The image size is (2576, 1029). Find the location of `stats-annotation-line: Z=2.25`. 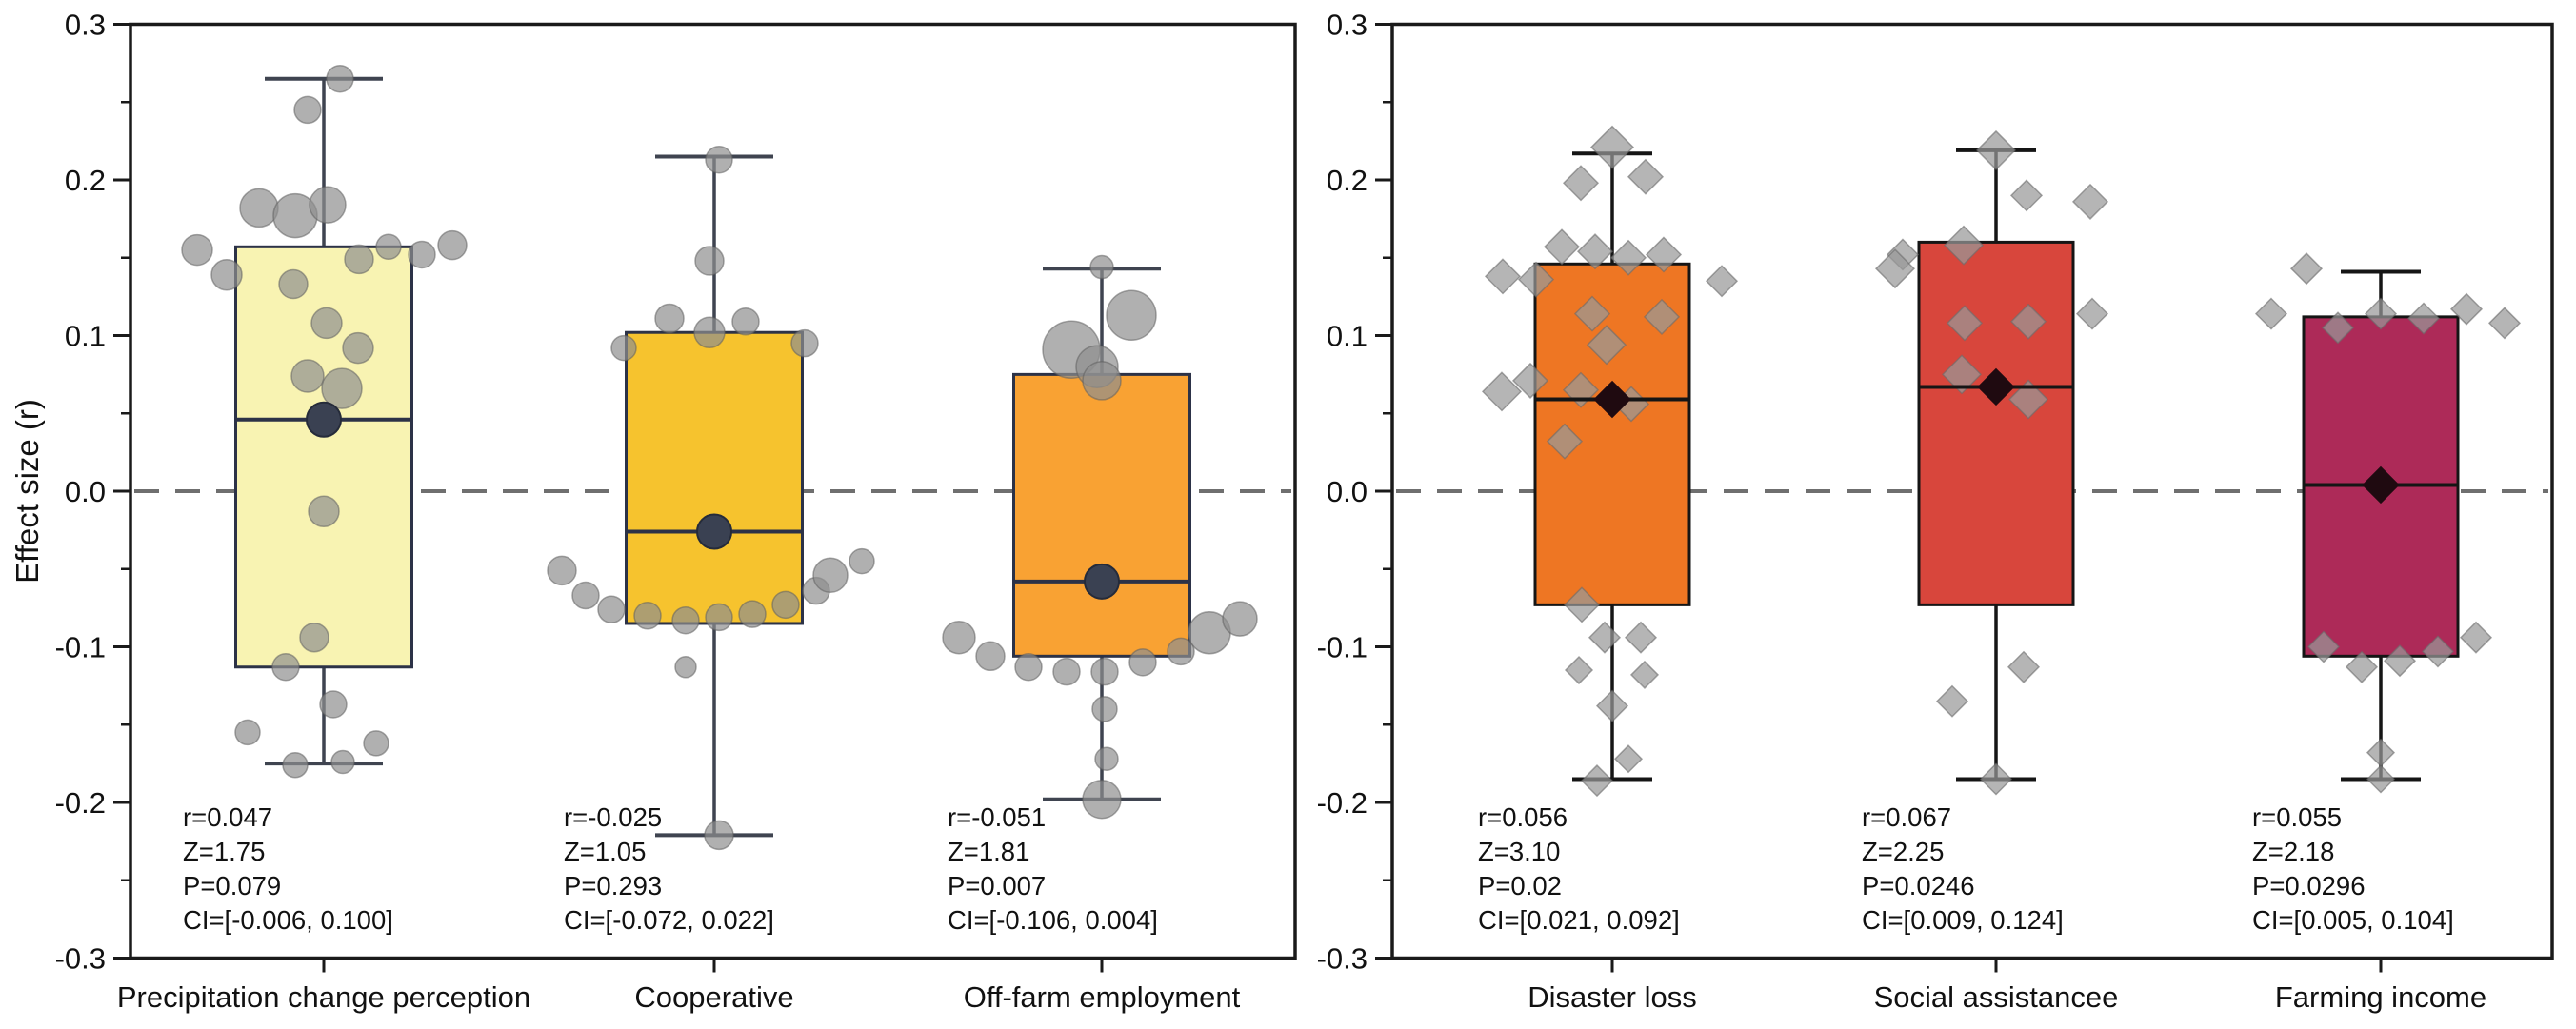

stats-annotation-line: Z=2.25 is located at coordinates (1903, 851).